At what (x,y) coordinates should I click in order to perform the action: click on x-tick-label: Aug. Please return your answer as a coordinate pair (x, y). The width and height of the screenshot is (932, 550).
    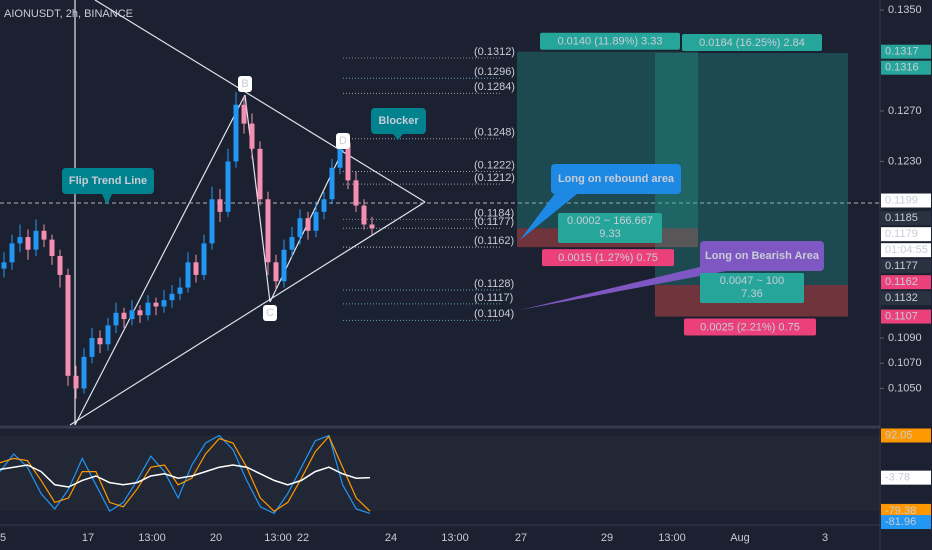
    Looking at the image, I should click on (740, 538).